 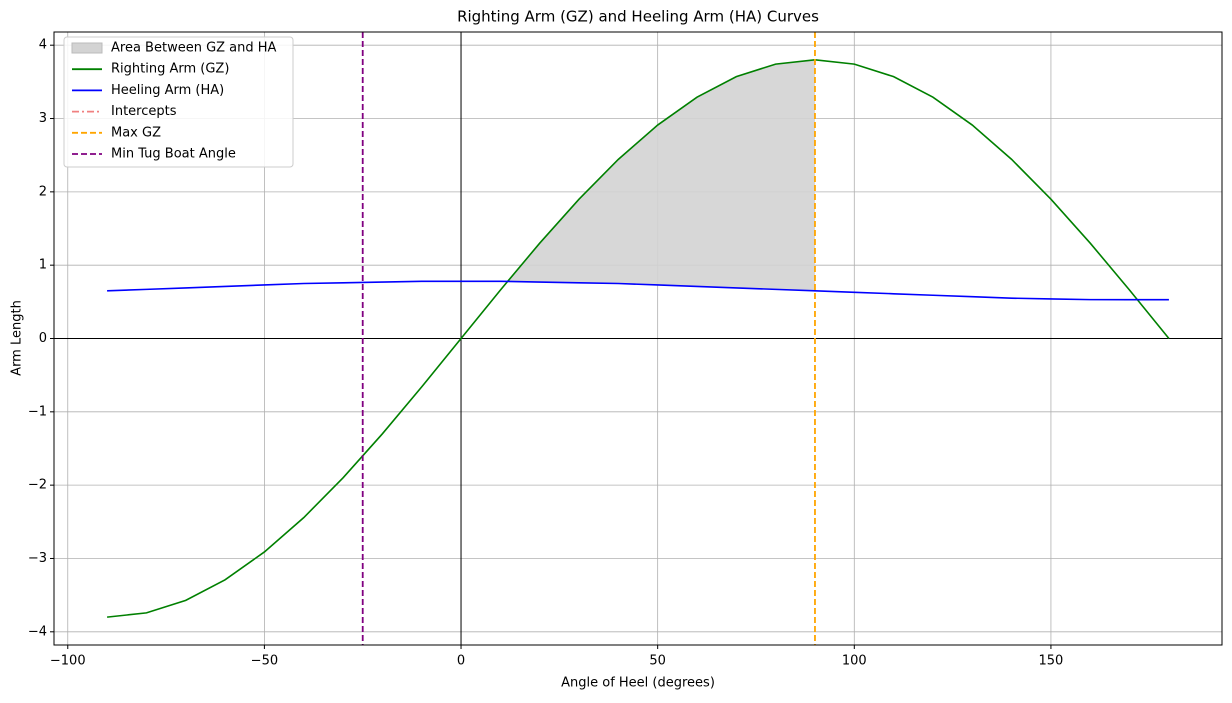 I want to click on x-tick-label: 50, so click(x=657, y=661).